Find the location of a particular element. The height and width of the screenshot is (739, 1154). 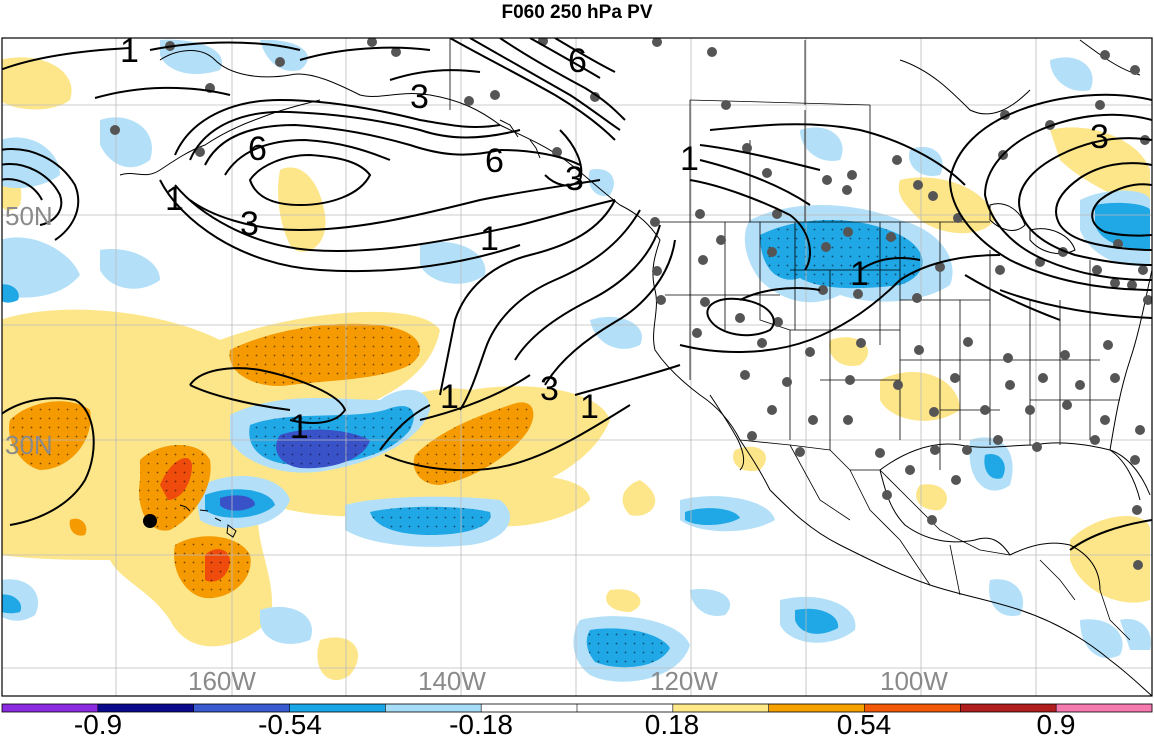

colorbar-tick-label: -0.9 is located at coordinates (98, 724).